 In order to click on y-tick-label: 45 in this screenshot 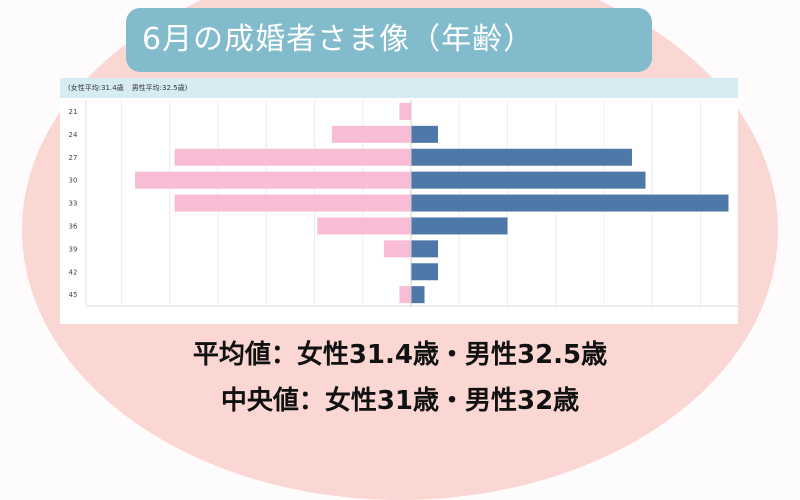, I will do `click(73, 295)`.